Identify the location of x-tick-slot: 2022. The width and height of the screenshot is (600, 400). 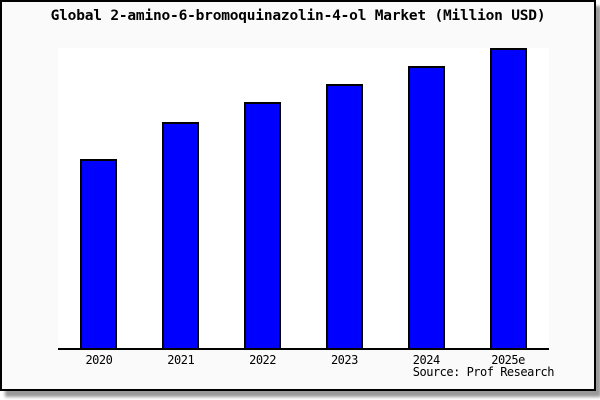
(263, 360).